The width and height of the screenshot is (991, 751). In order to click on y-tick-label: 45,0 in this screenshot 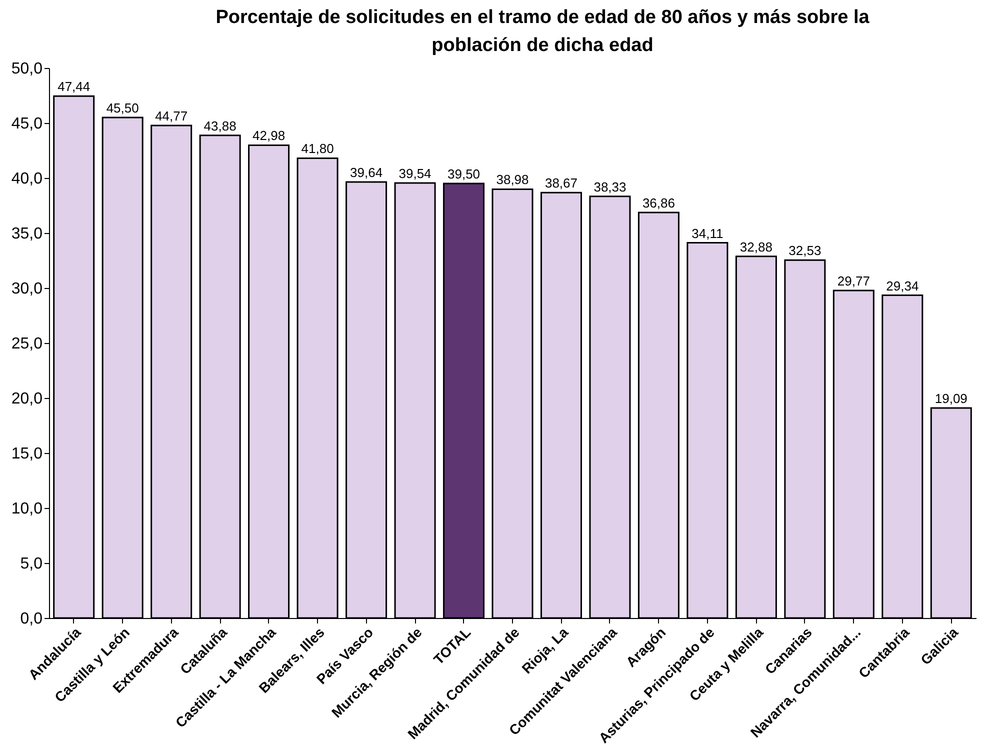, I will do `click(27, 124)`.